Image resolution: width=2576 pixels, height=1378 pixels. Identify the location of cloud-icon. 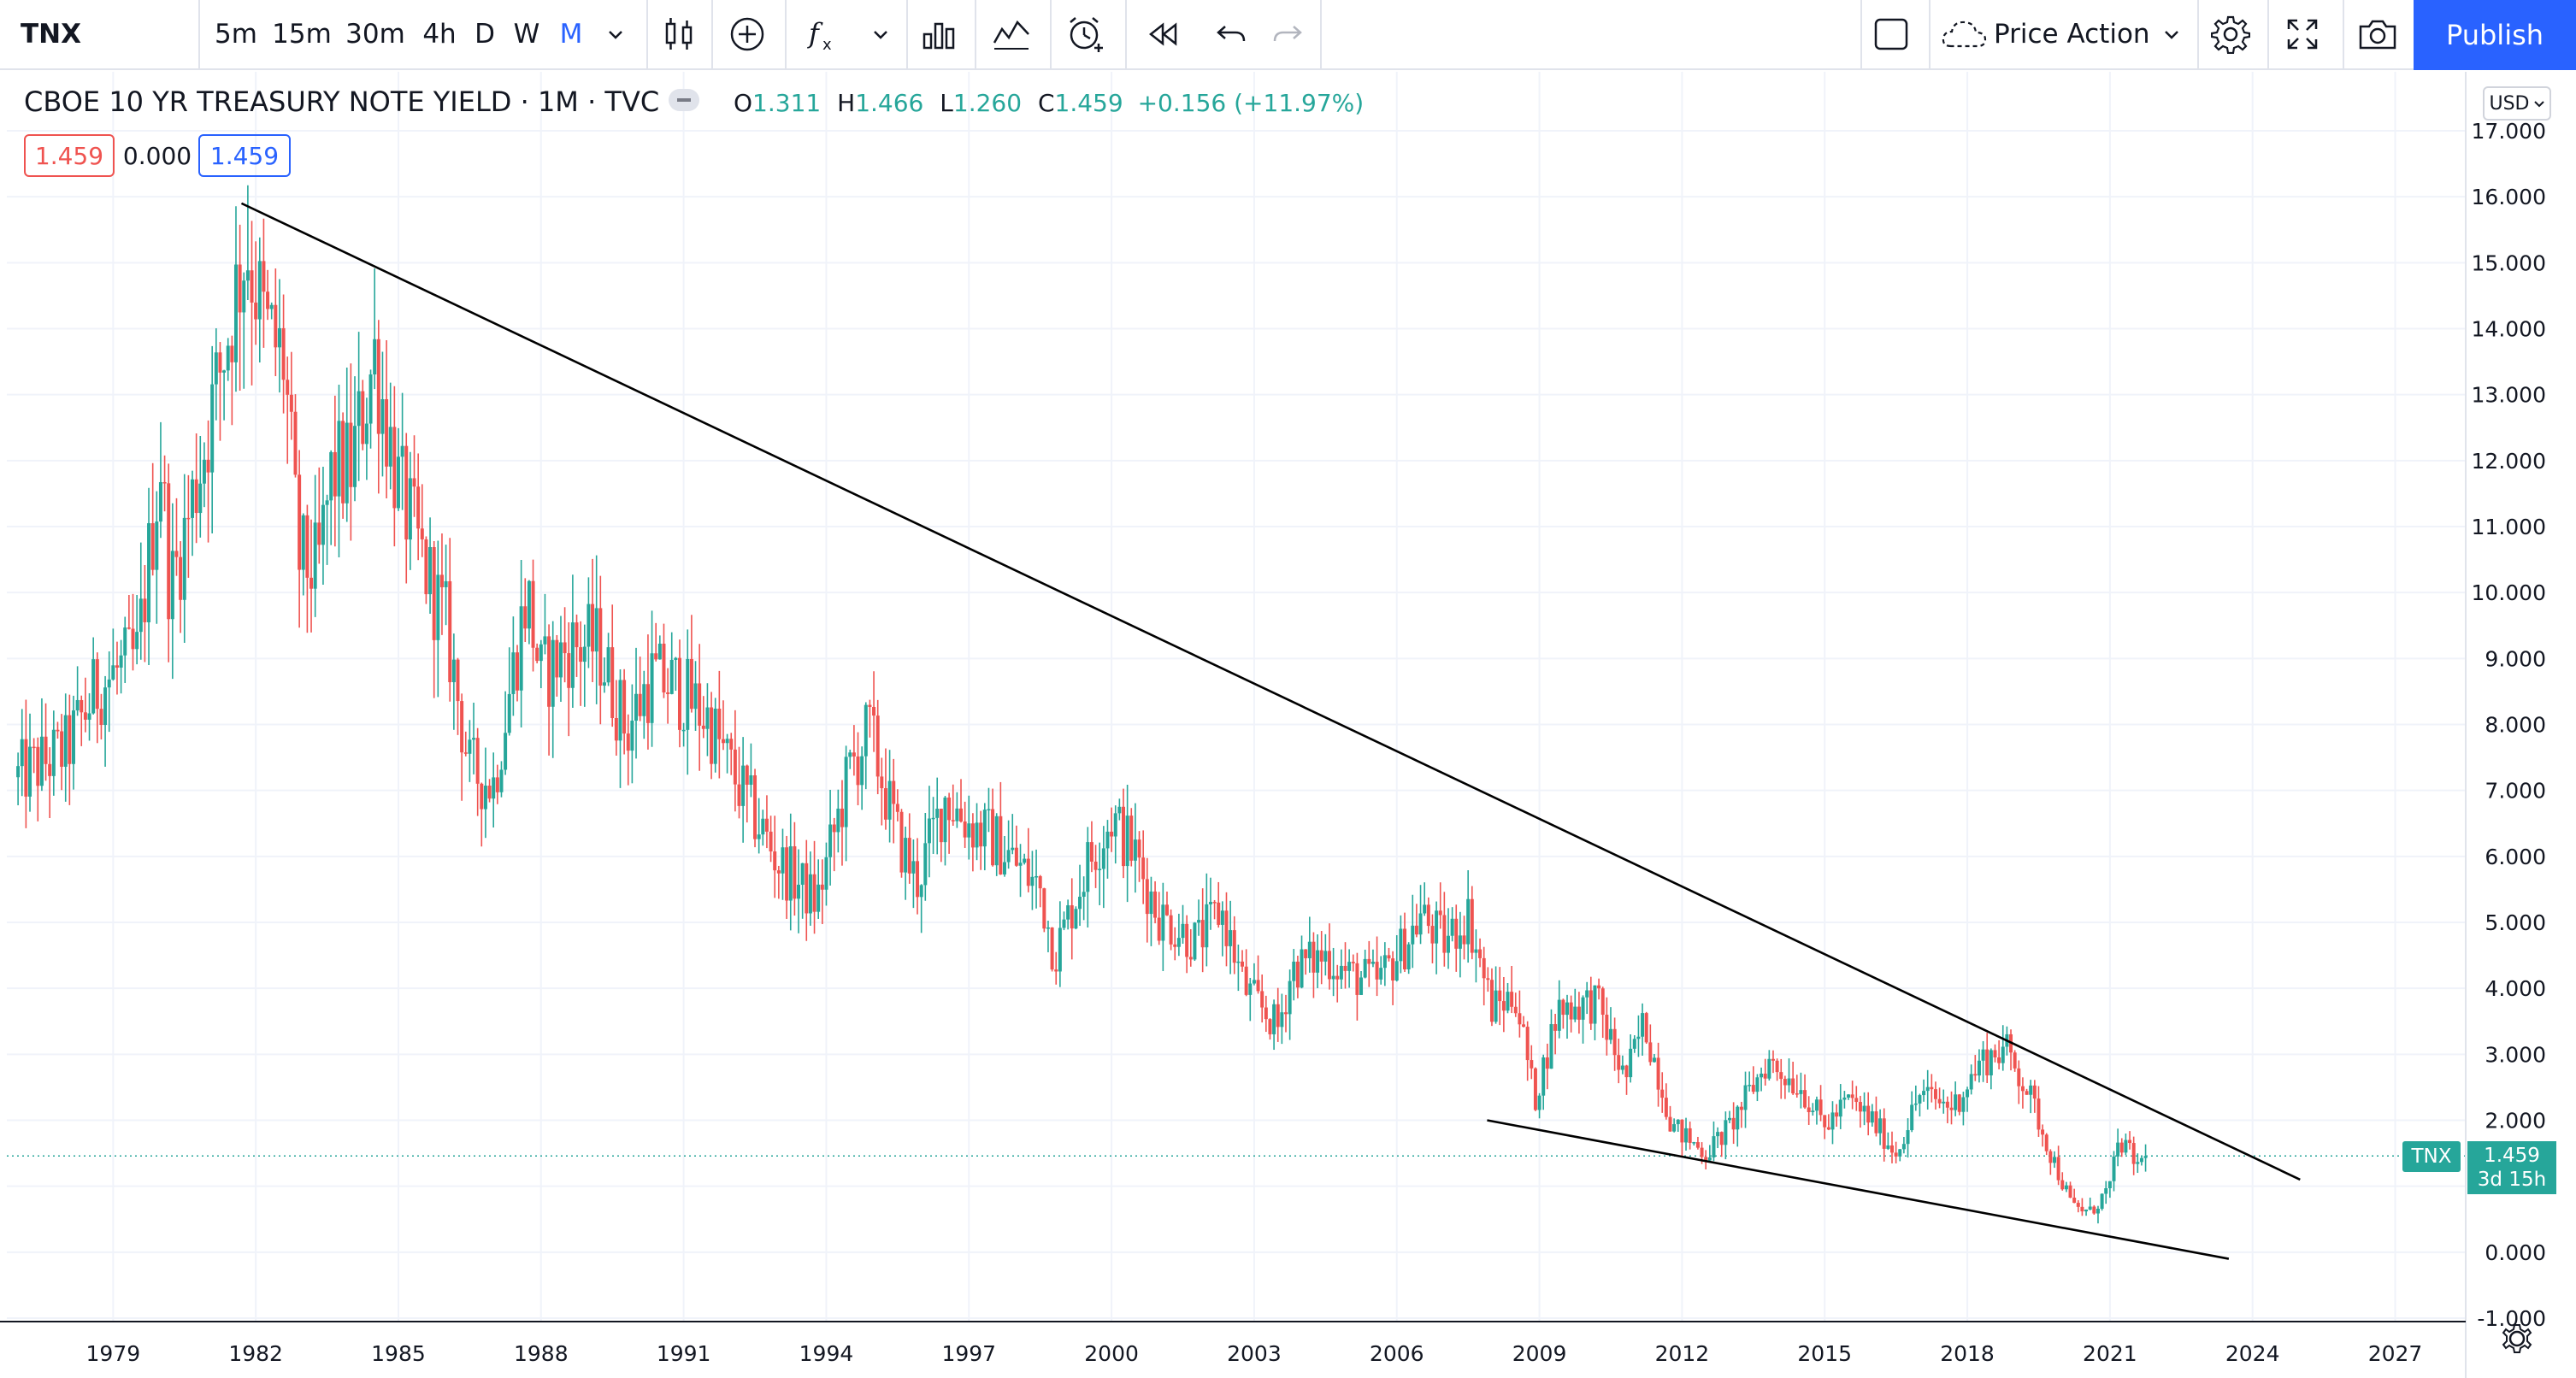
(1965, 34).